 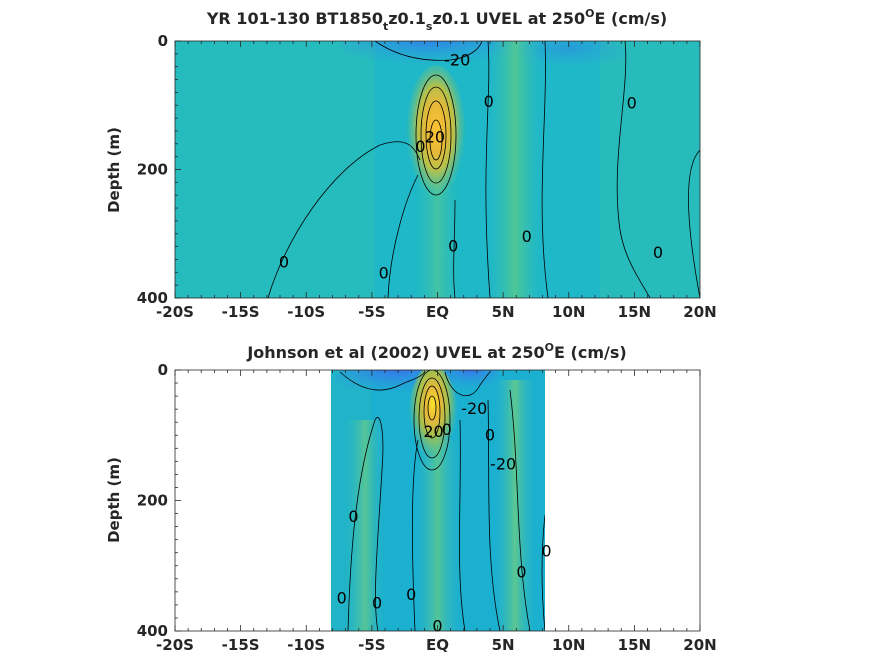 I want to click on panel-model-y-ticks: 0 200 400, so click(x=159, y=169).